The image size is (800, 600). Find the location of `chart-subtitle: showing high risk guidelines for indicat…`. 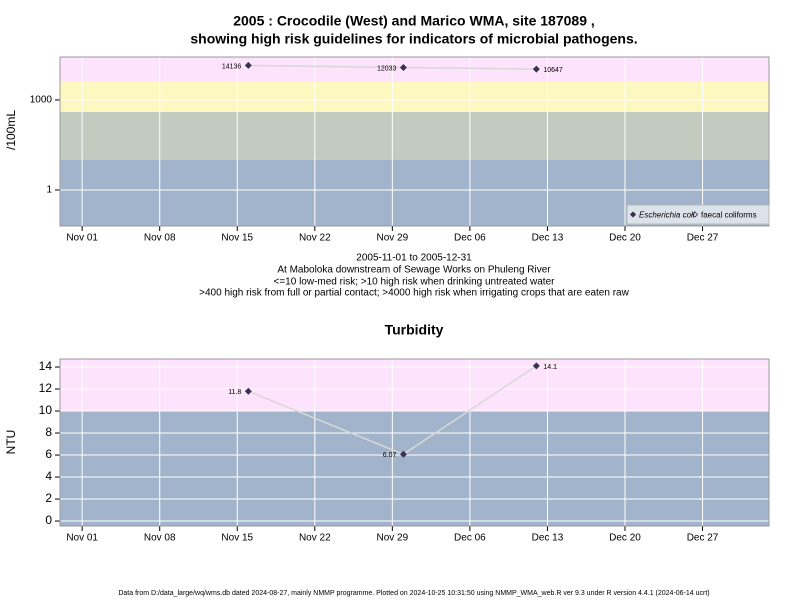

chart-subtitle: showing high risk guidelines for indicat… is located at coordinates (413, 39).